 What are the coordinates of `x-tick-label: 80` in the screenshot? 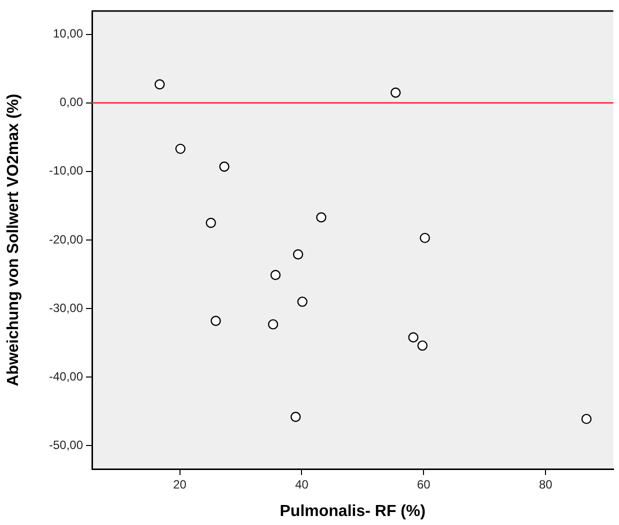 It's located at (545, 485).